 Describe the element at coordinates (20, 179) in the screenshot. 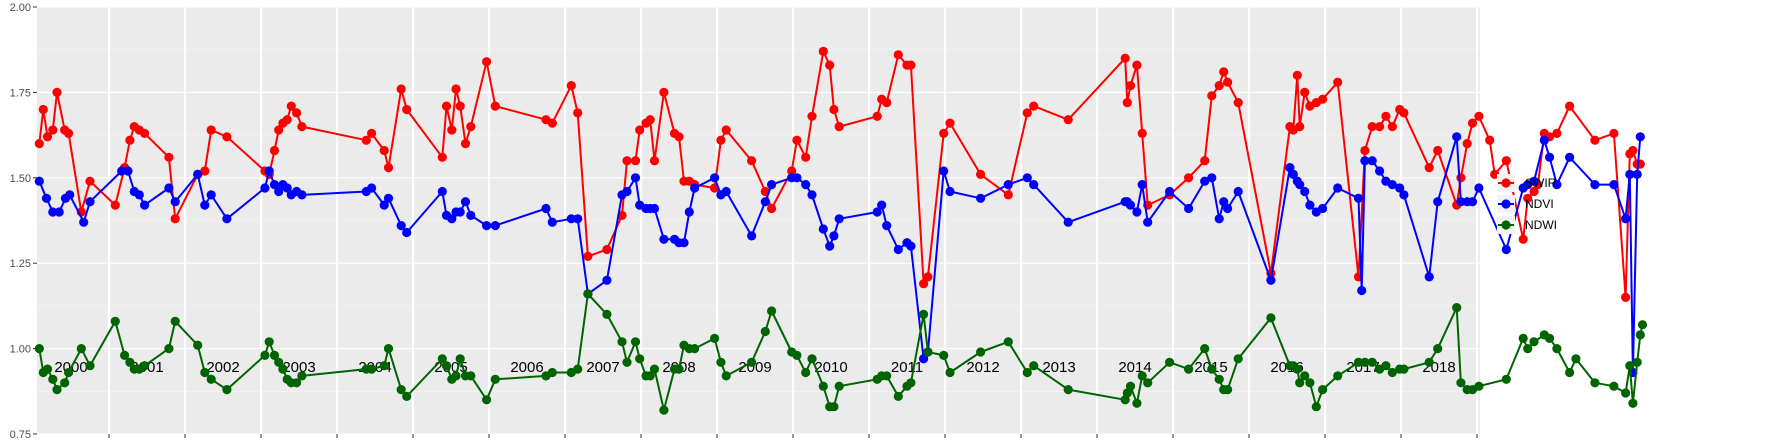

I see `y-tick-label: 1.50` at that location.